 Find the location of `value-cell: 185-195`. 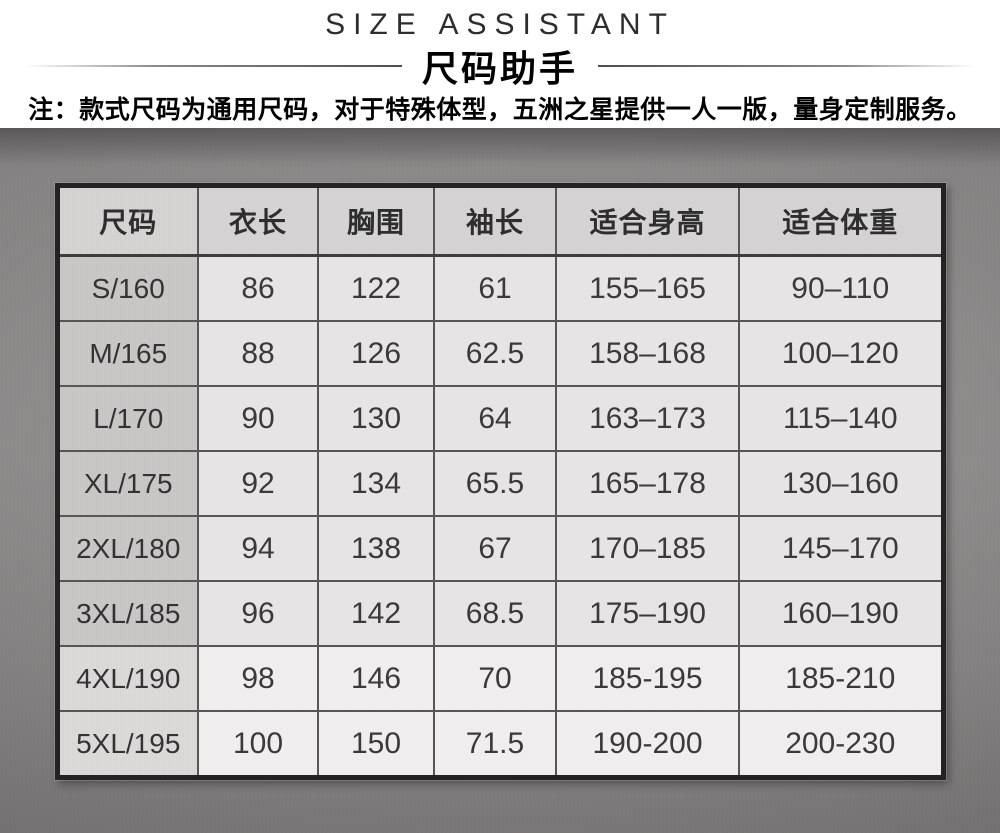

value-cell: 185-195 is located at coordinates (647, 678).